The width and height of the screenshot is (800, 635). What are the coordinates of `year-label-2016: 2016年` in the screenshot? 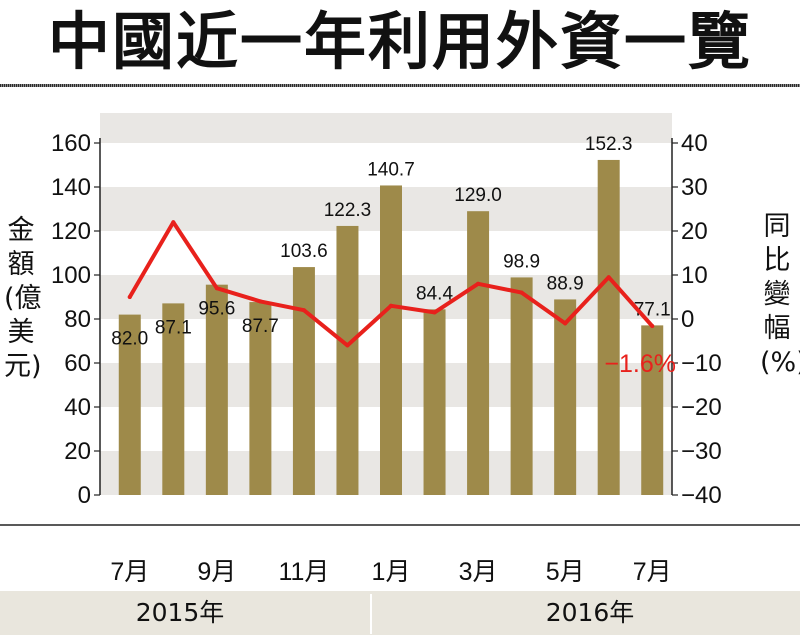 It's located at (590, 612).